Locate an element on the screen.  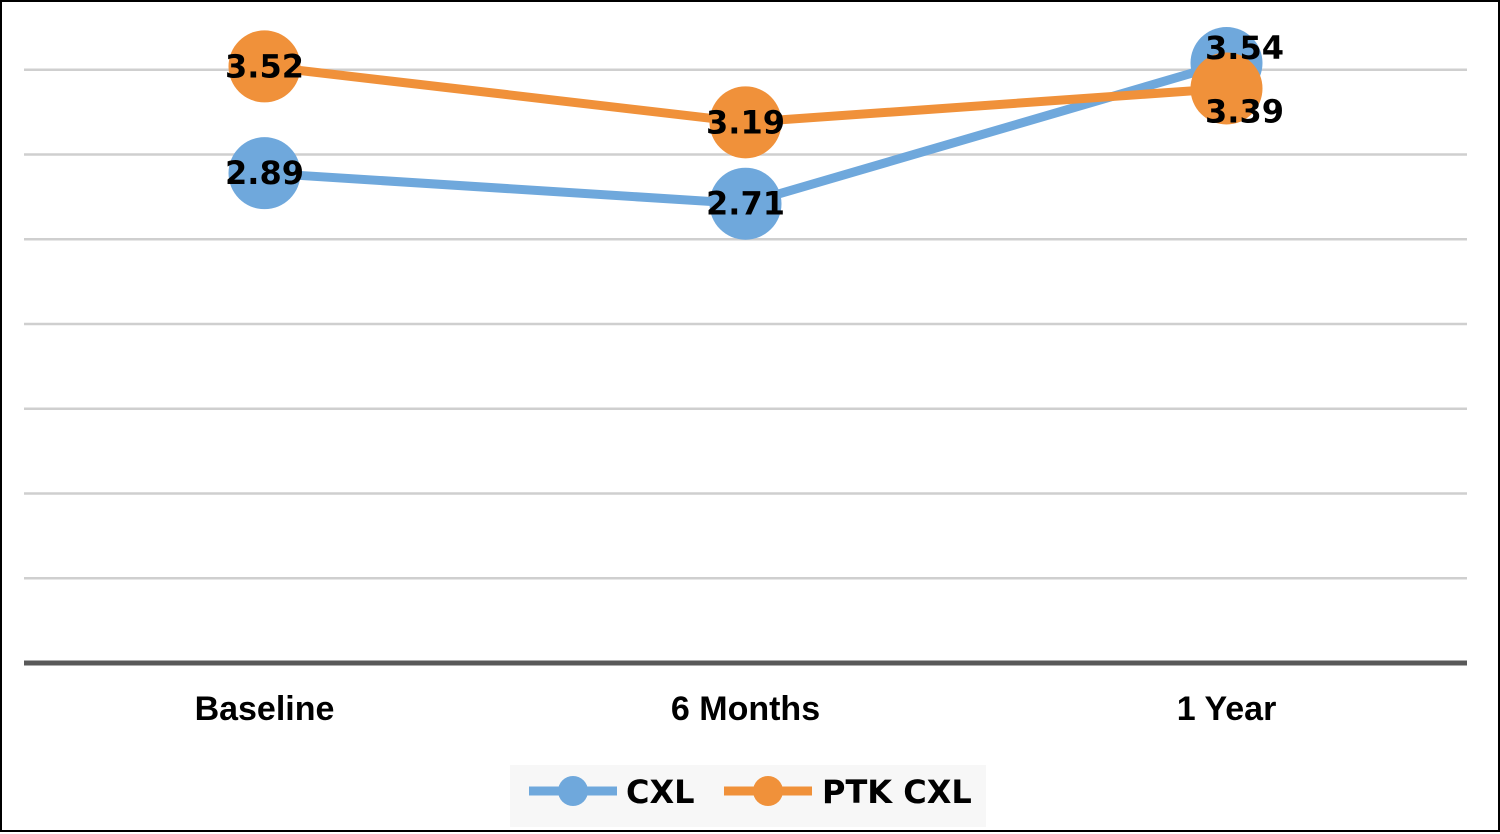
legend-box is located at coordinates (748, 796).